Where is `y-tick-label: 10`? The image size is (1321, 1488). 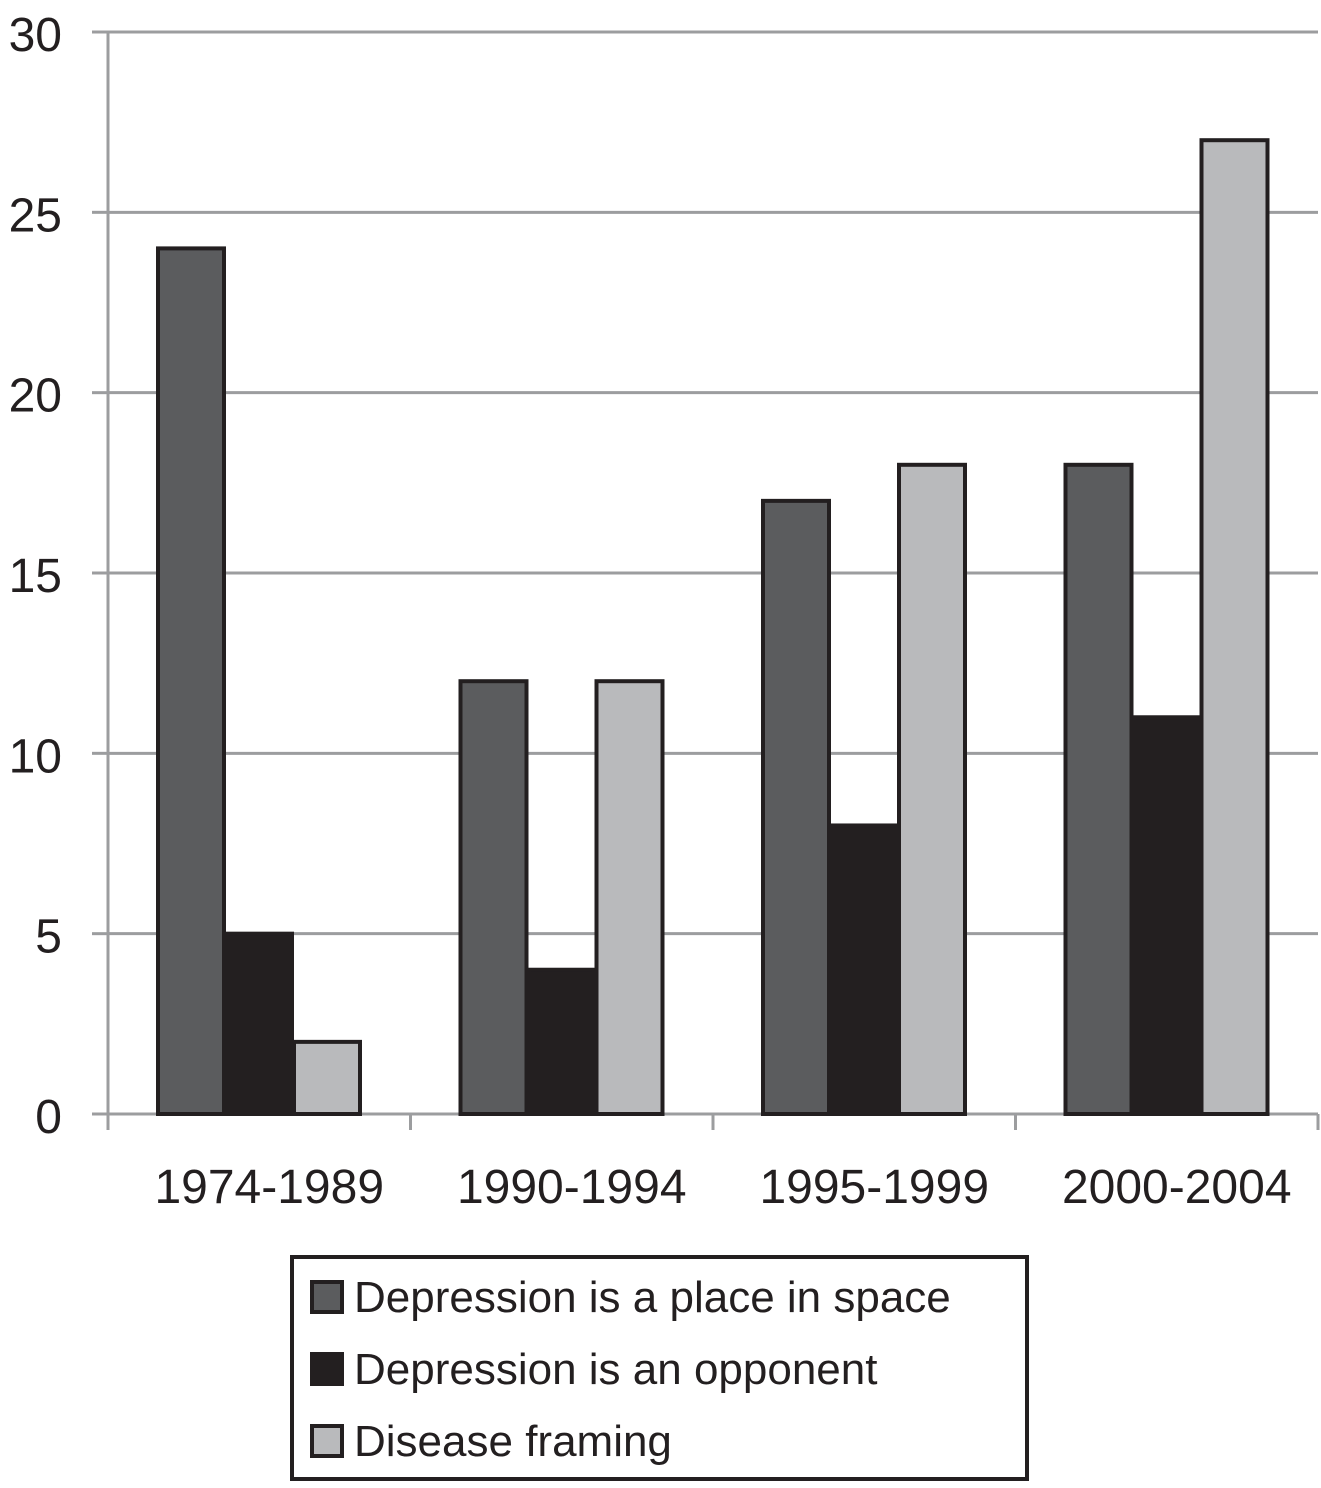 y-tick-label: 10 is located at coordinates (35, 756).